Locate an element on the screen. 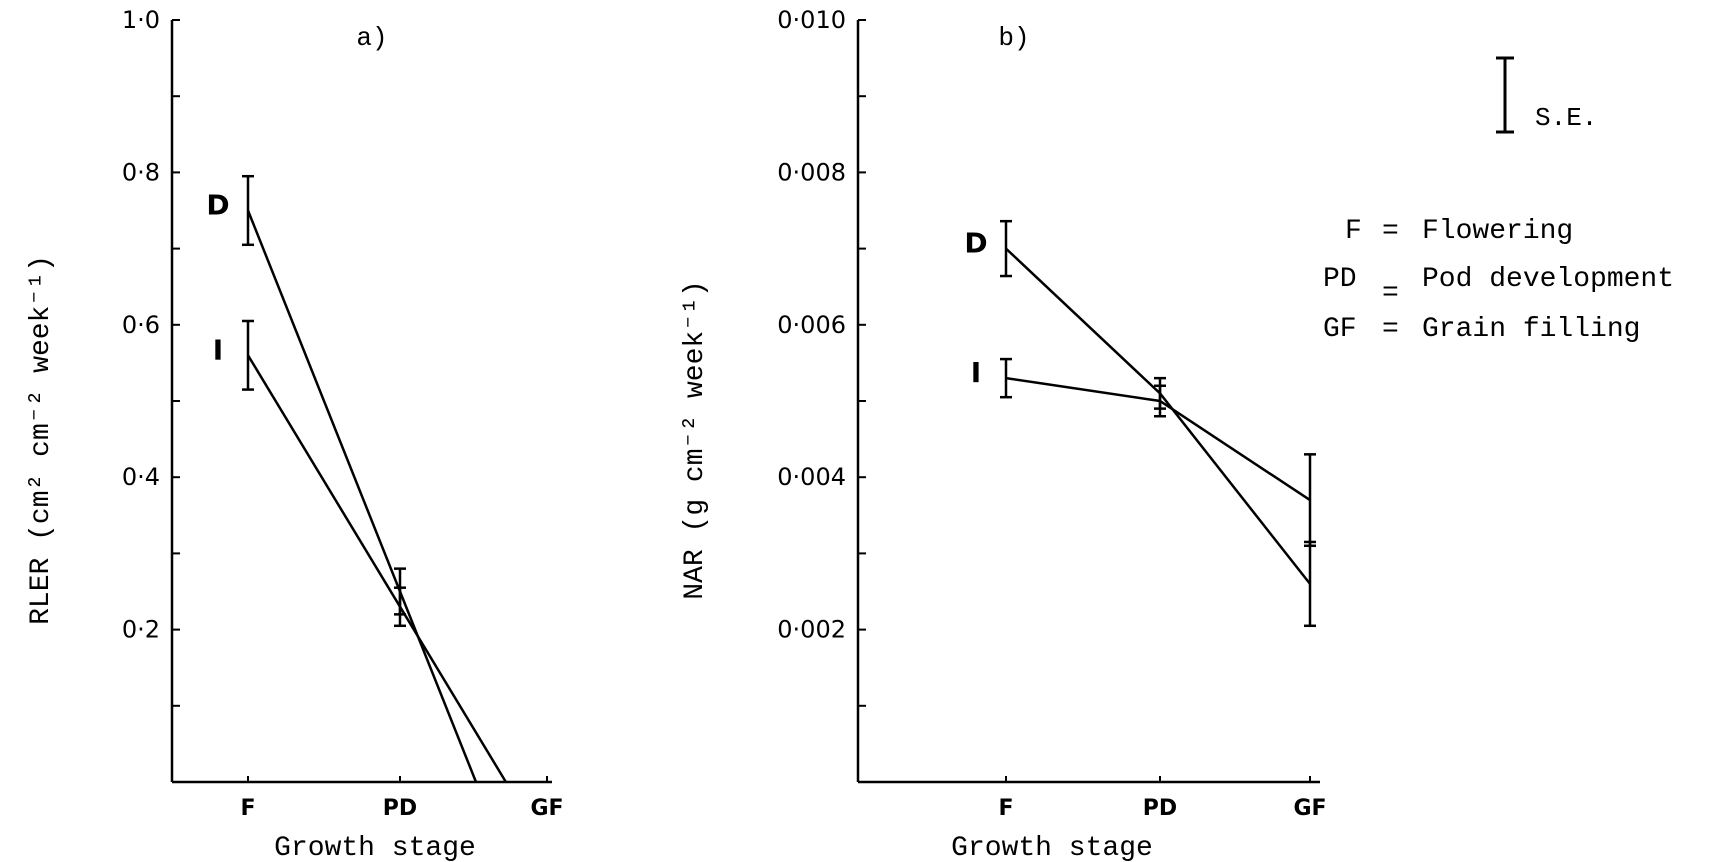 The height and width of the screenshot is (862, 1724). y-tick-label: 0·8 is located at coordinates (141, 172).